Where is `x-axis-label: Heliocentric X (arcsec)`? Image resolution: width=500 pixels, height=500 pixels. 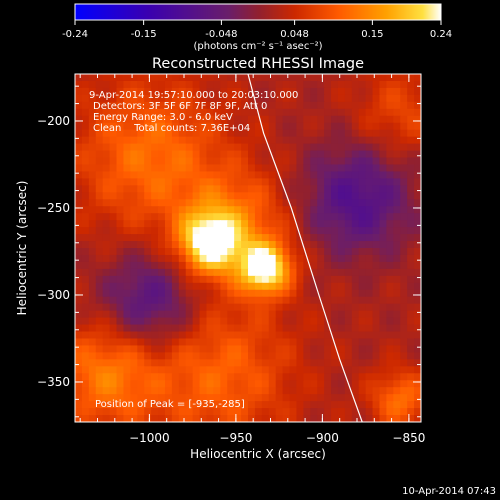
x-axis-label: Heliocentric X (arcsec) is located at coordinates (258, 454).